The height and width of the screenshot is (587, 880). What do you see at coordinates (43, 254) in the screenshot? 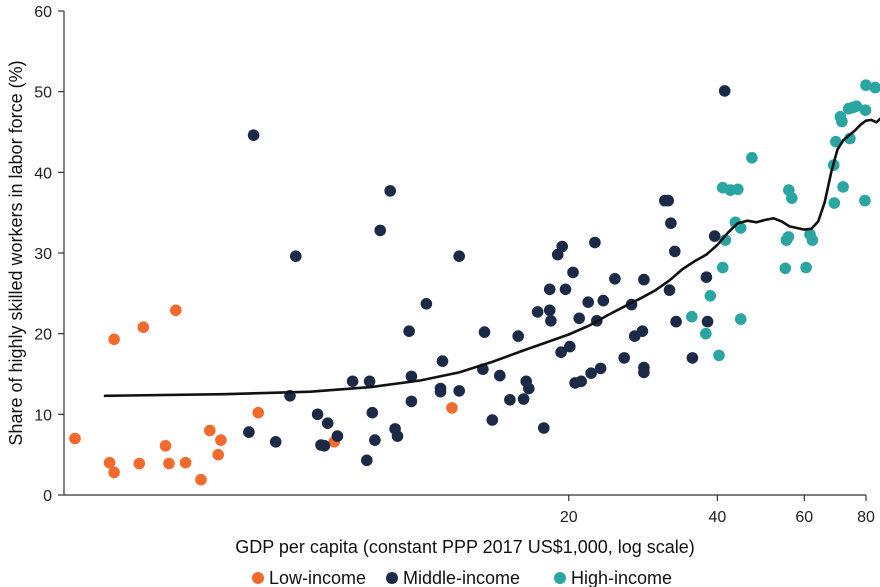
I see `y-tick-label: 30` at bounding box center [43, 254].